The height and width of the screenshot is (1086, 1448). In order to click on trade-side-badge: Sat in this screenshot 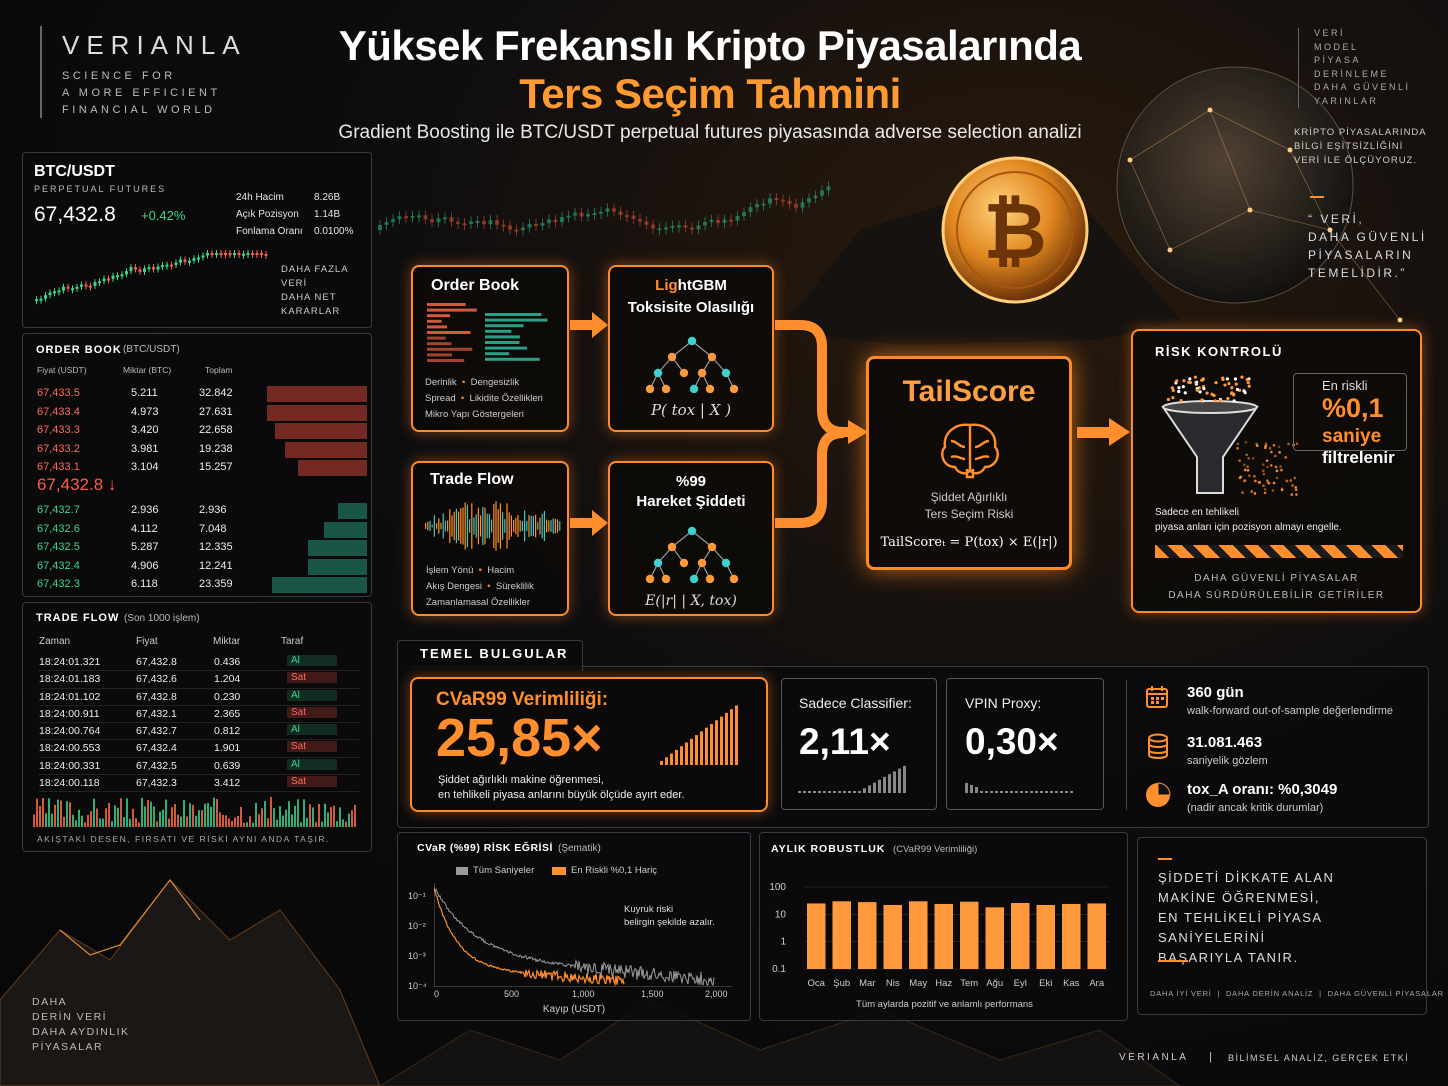, I will do `click(312, 782)`.